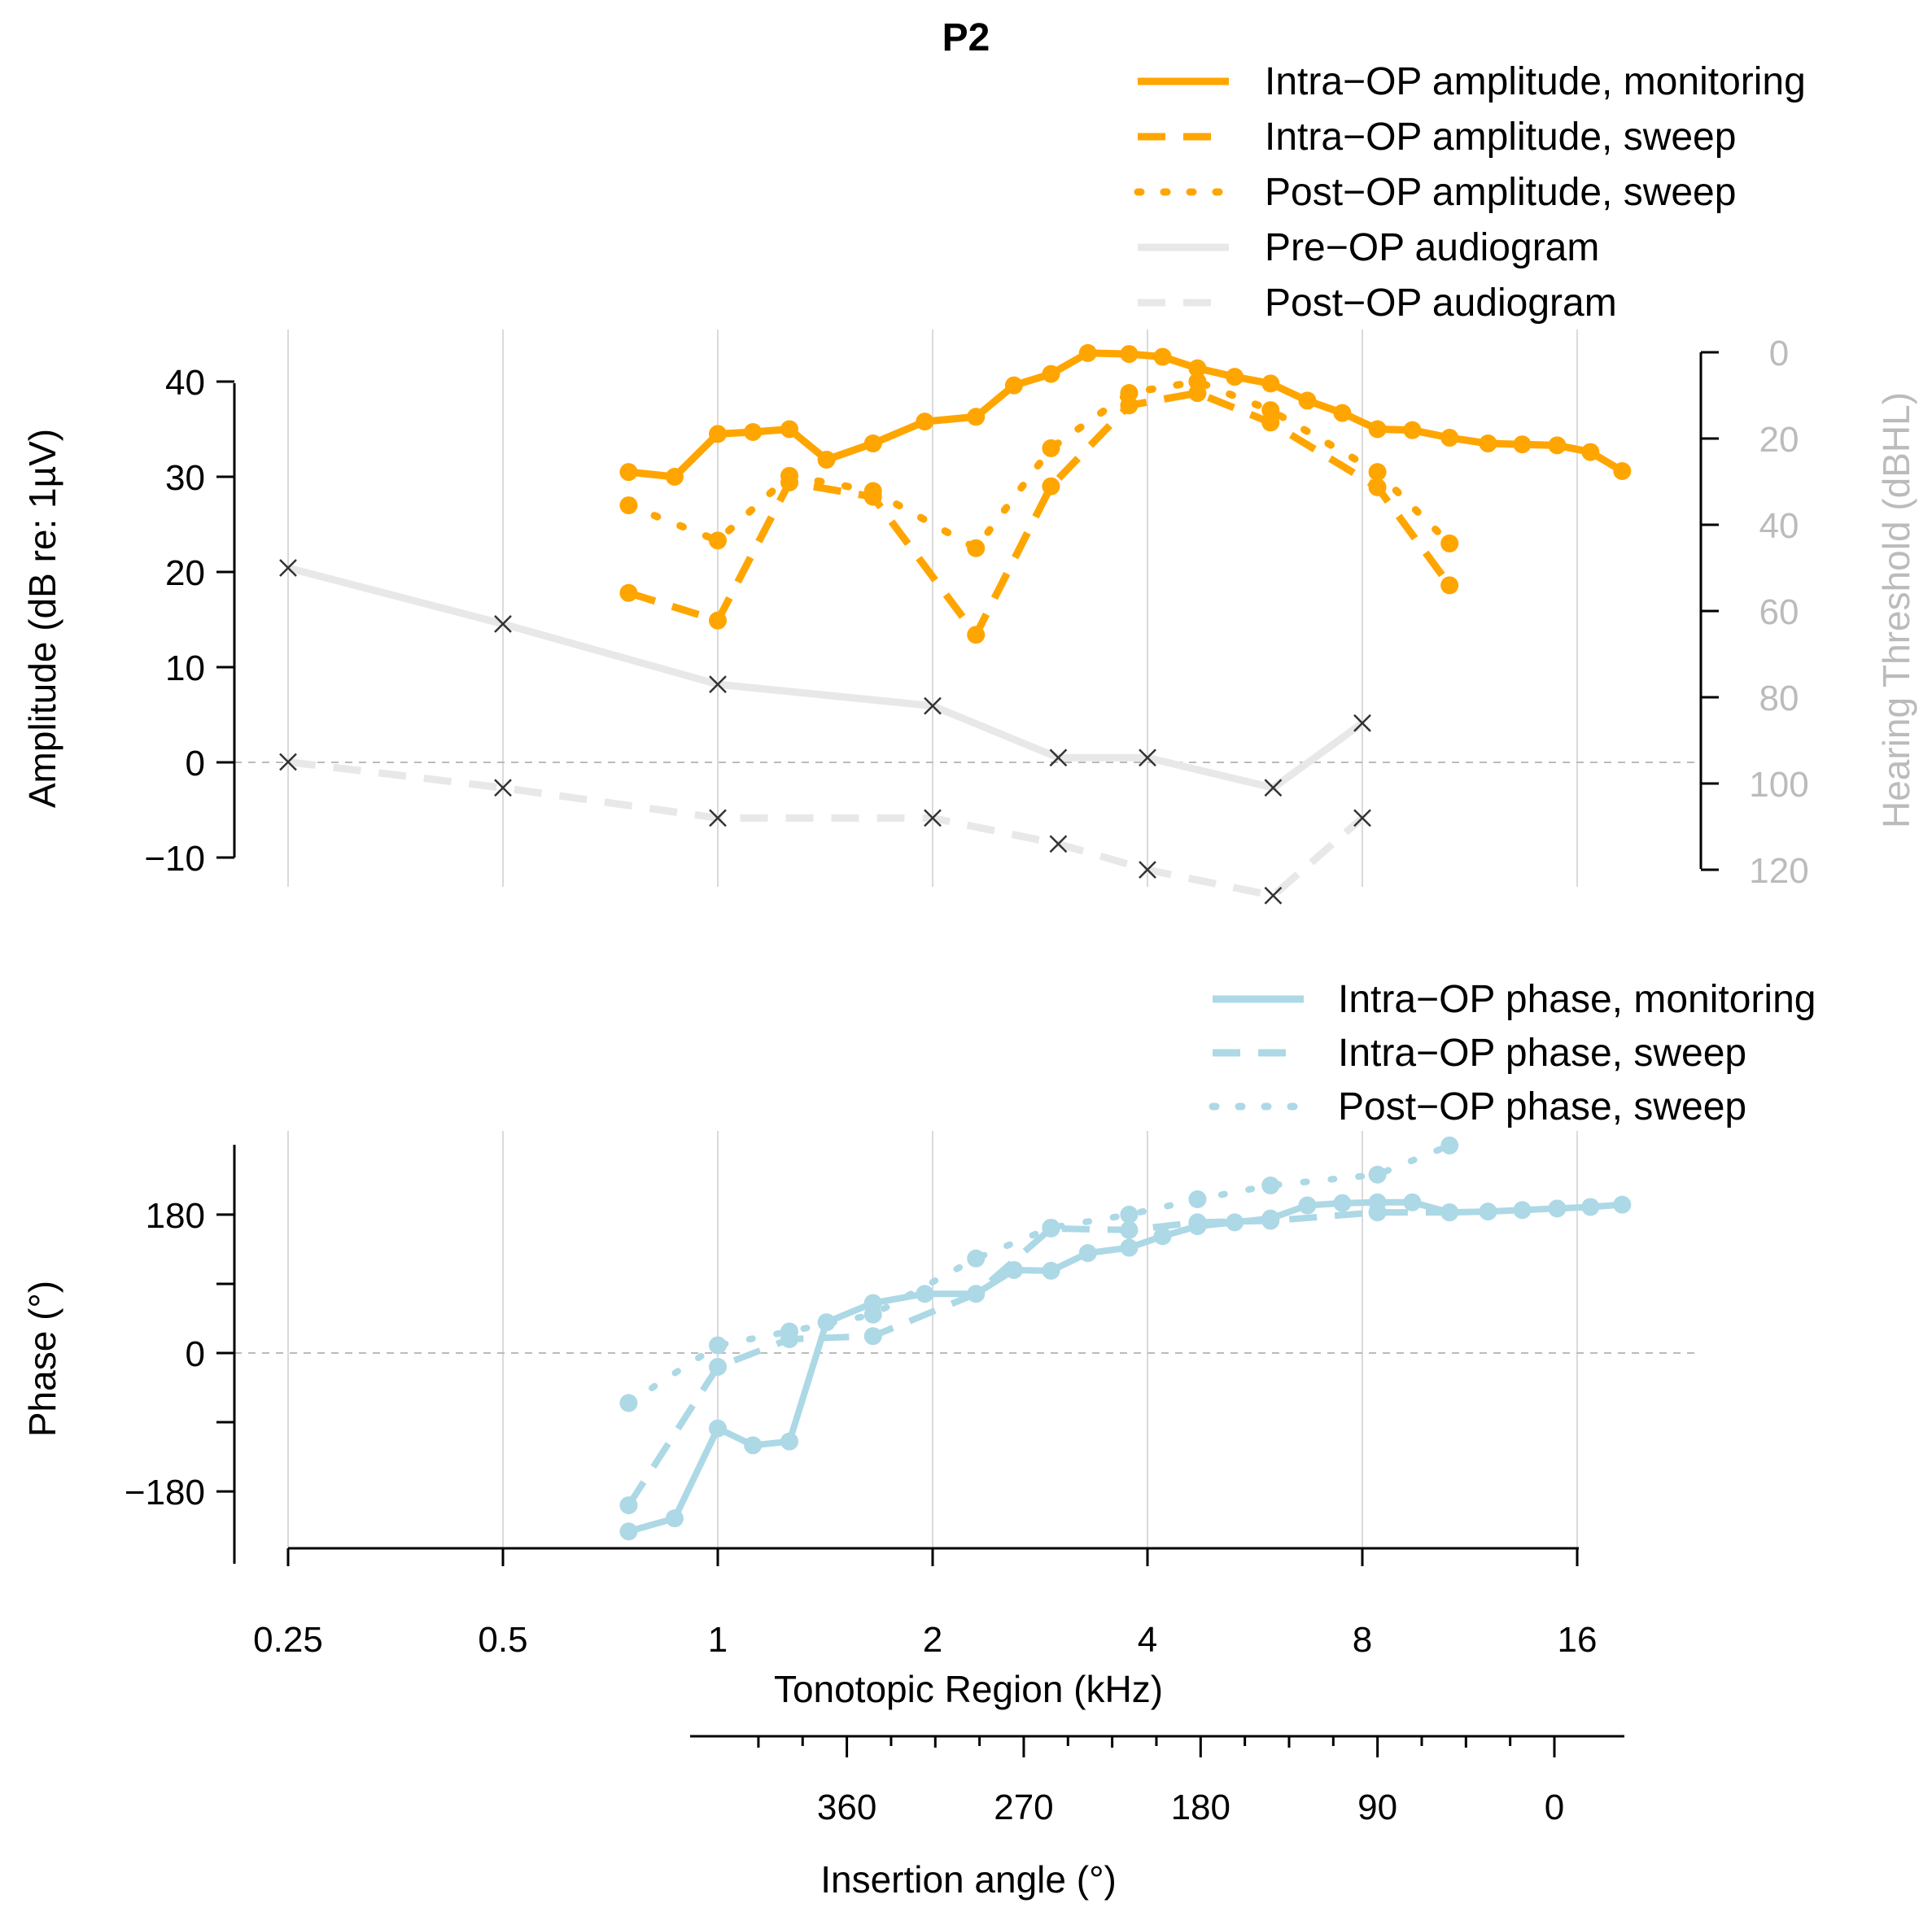 The image size is (1932, 1925). I want to click on right-y-tick-label: 40, so click(1779, 526).